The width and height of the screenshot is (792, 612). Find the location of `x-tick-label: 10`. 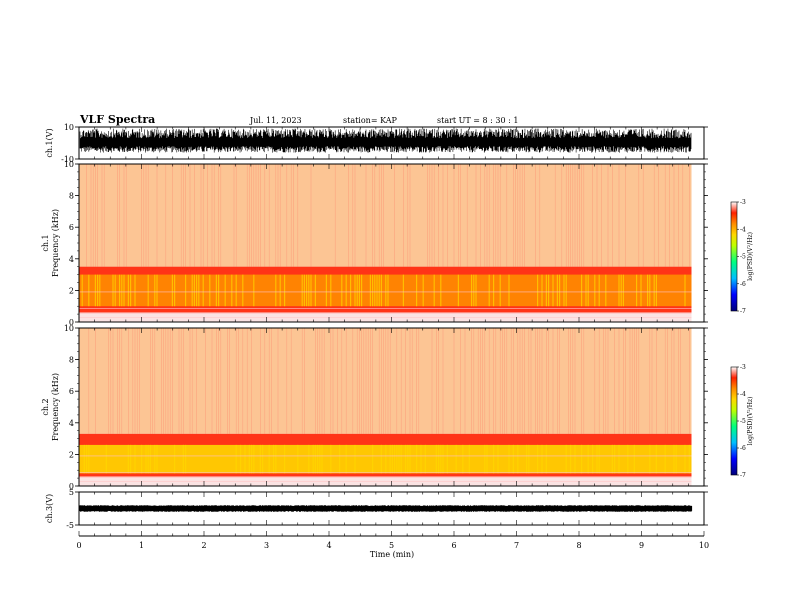

x-tick-label: 10 is located at coordinates (704, 545).